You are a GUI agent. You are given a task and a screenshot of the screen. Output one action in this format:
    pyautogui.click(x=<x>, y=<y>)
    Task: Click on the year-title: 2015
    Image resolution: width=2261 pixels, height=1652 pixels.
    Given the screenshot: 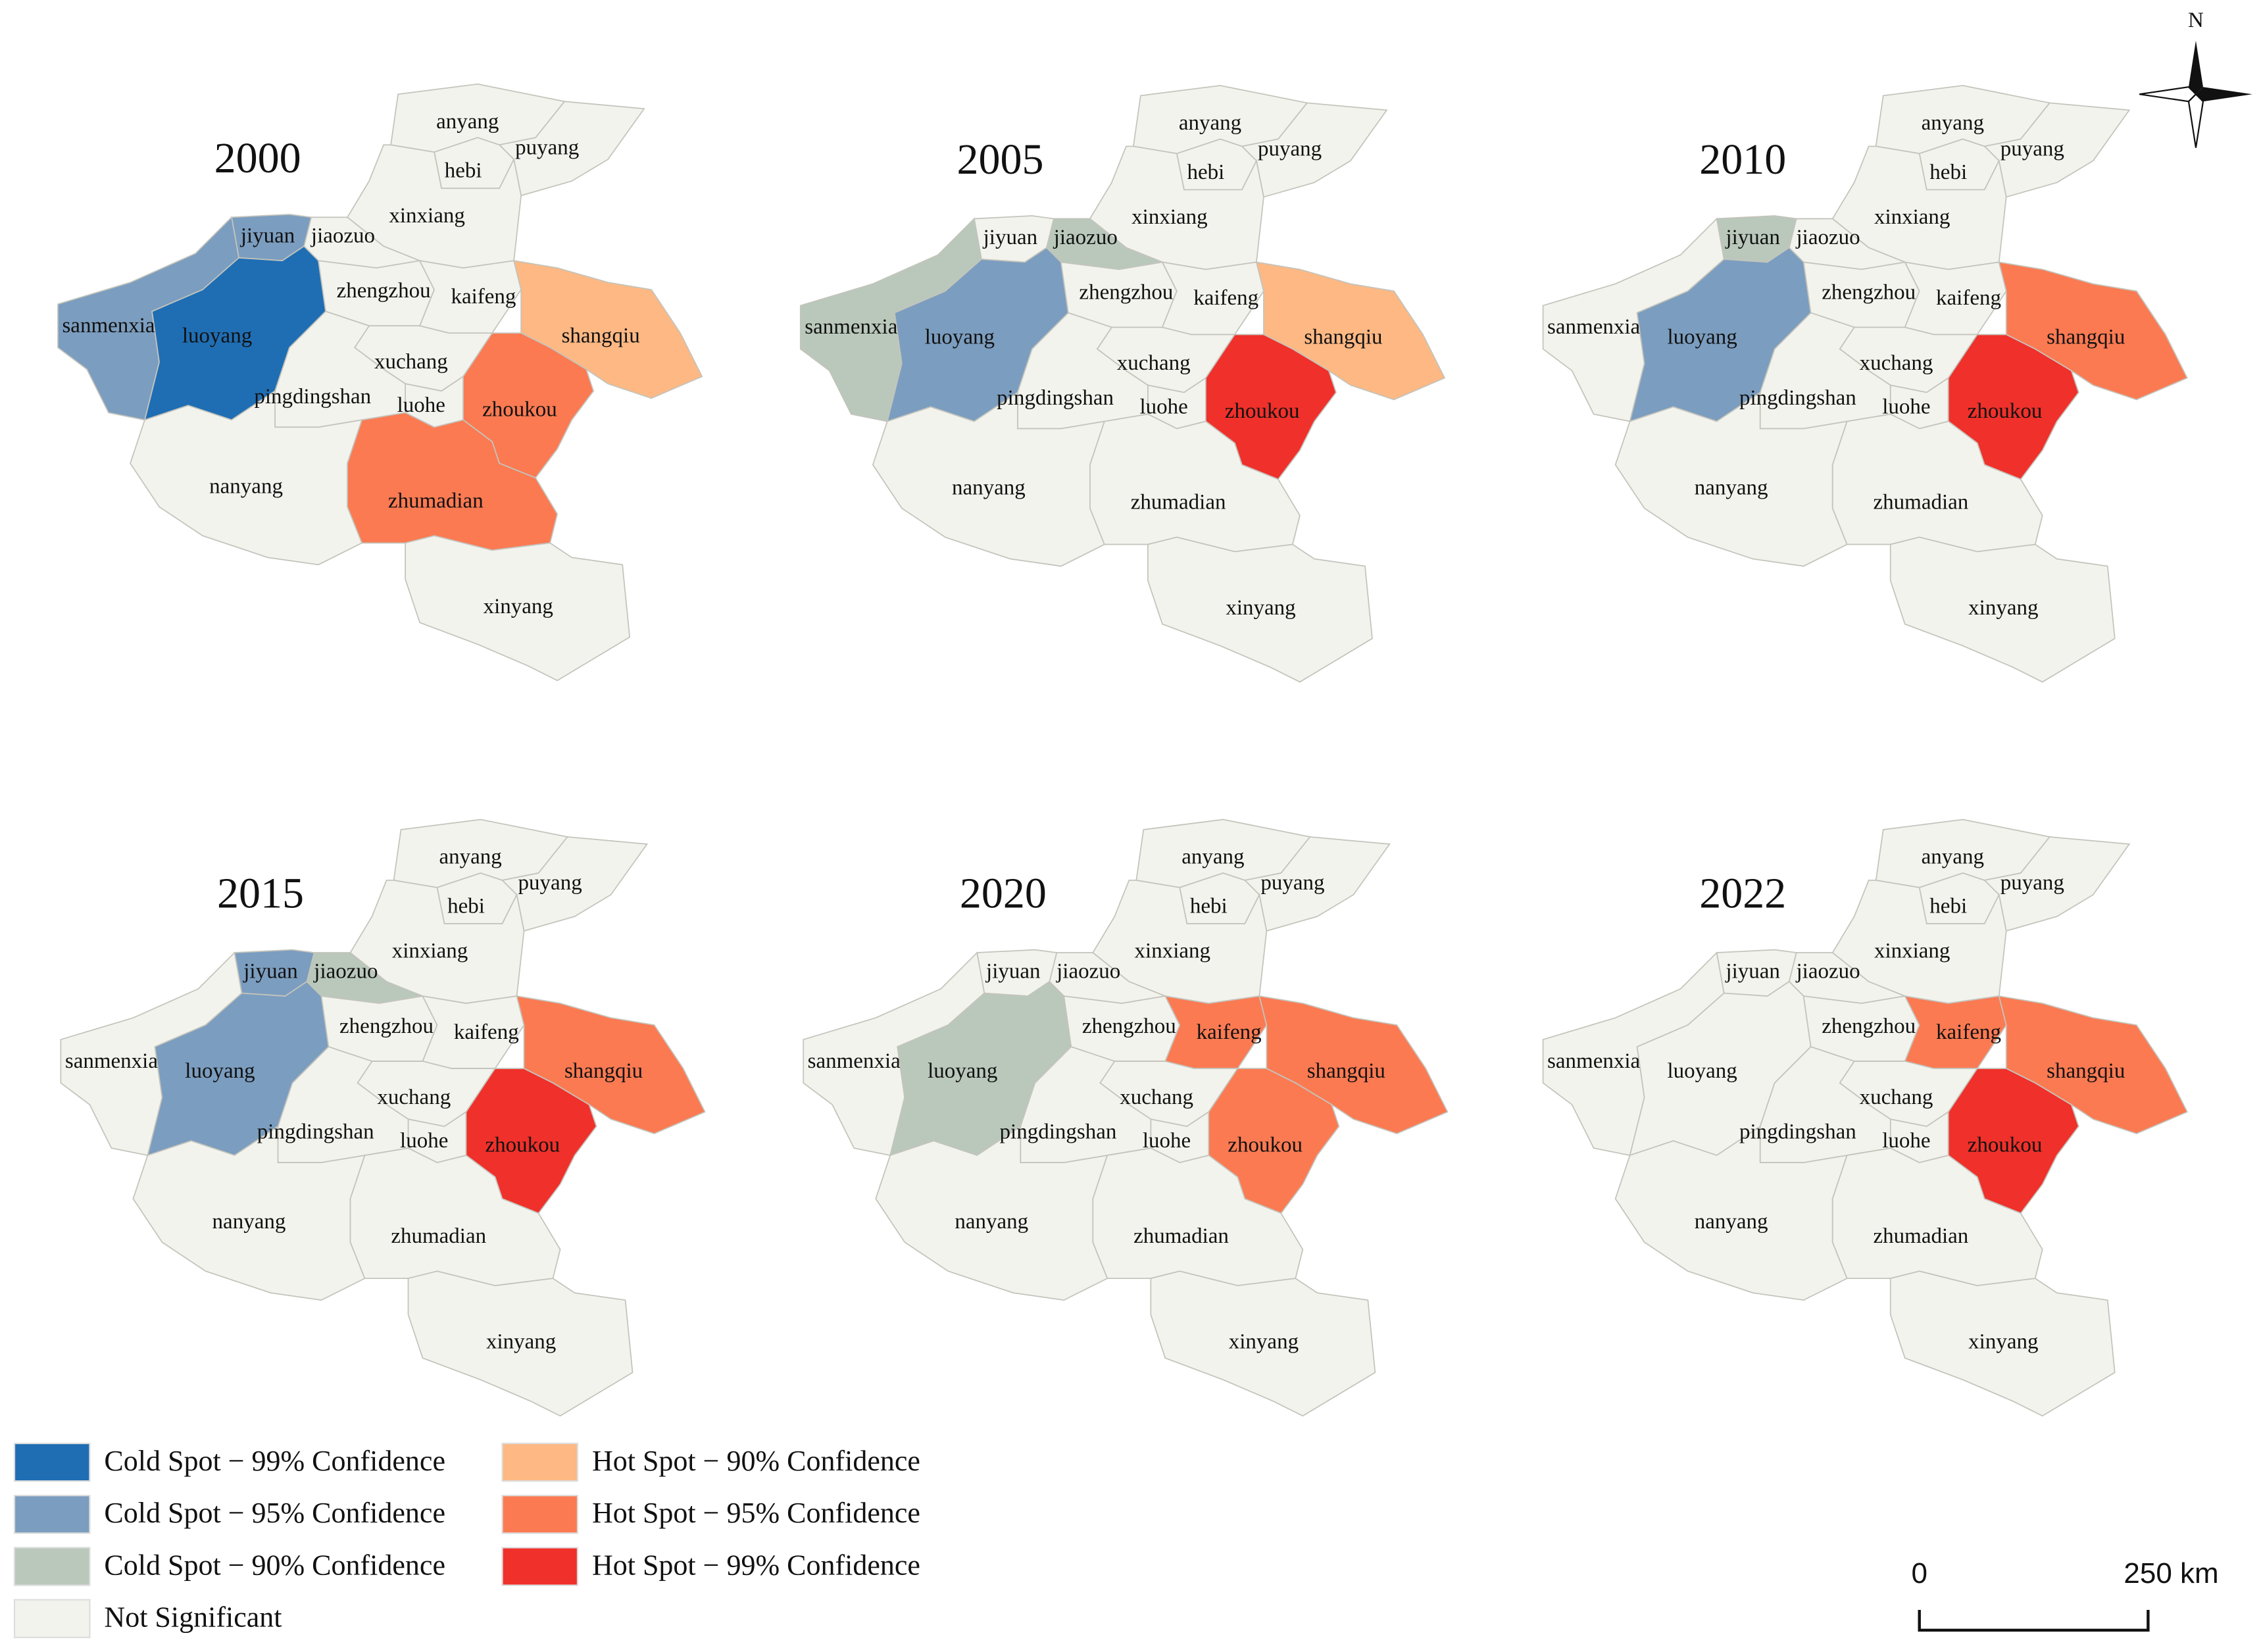 What is the action you would take?
    pyautogui.click(x=260, y=894)
    